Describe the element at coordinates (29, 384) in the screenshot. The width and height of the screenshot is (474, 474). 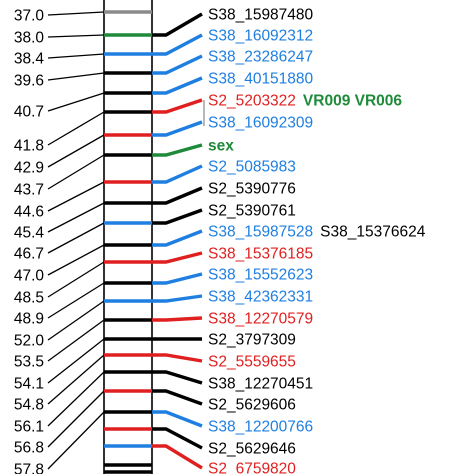
I see `position-label: 54.1` at that location.